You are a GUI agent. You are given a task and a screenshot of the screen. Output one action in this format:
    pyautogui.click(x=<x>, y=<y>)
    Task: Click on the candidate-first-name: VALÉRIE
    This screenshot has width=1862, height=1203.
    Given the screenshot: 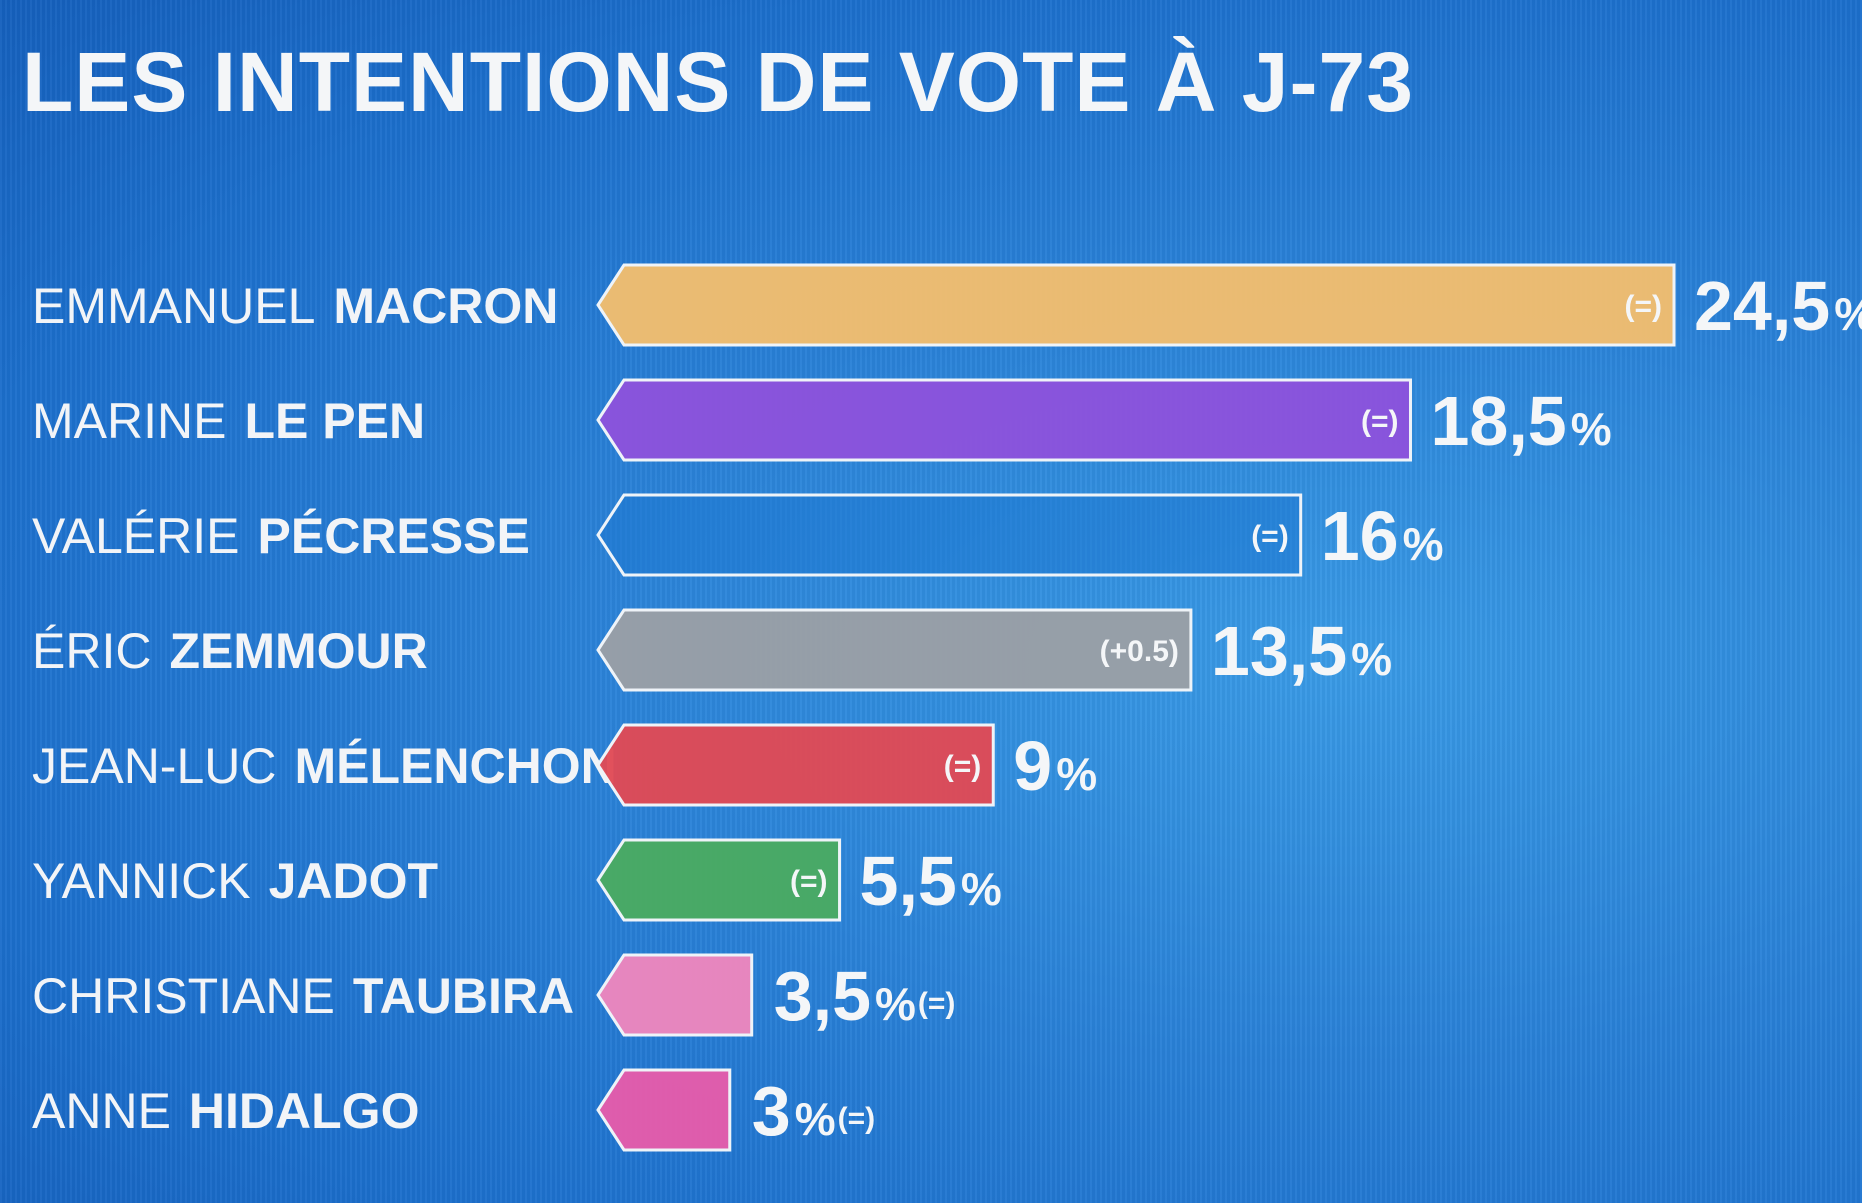 What is the action you would take?
    pyautogui.click(x=136, y=536)
    